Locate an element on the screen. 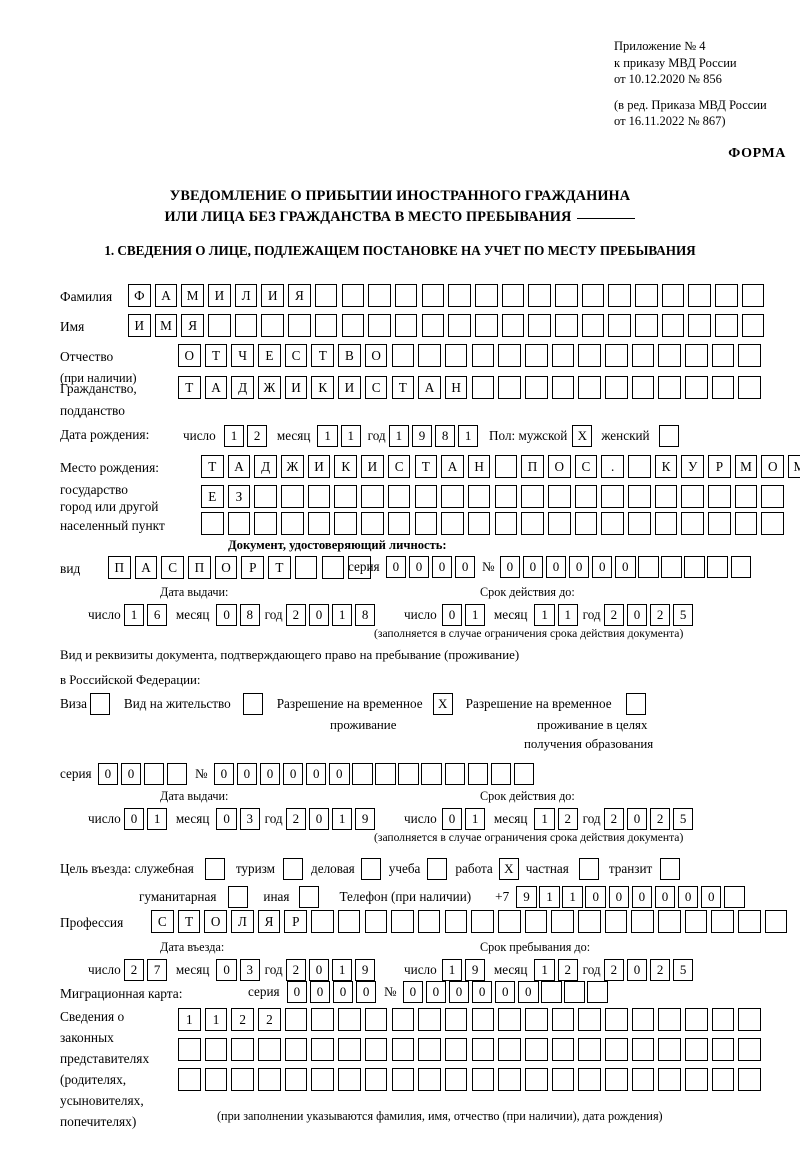 Image resolution: width=800 pixels, height=1163 pixels. doc-valid-month-cell-1: 1 is located at coordinates (544, 615).